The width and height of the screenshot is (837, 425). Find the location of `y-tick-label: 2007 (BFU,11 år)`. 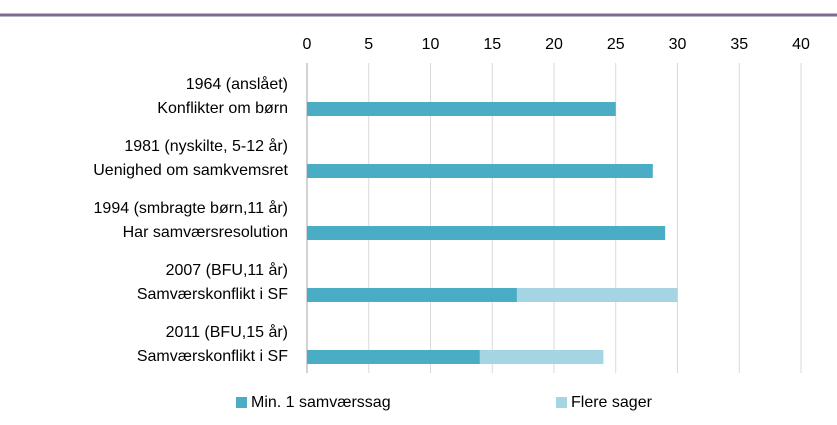

y-tick-label: 2007 (BFU,11 år) is located at coordinates (227, 270).